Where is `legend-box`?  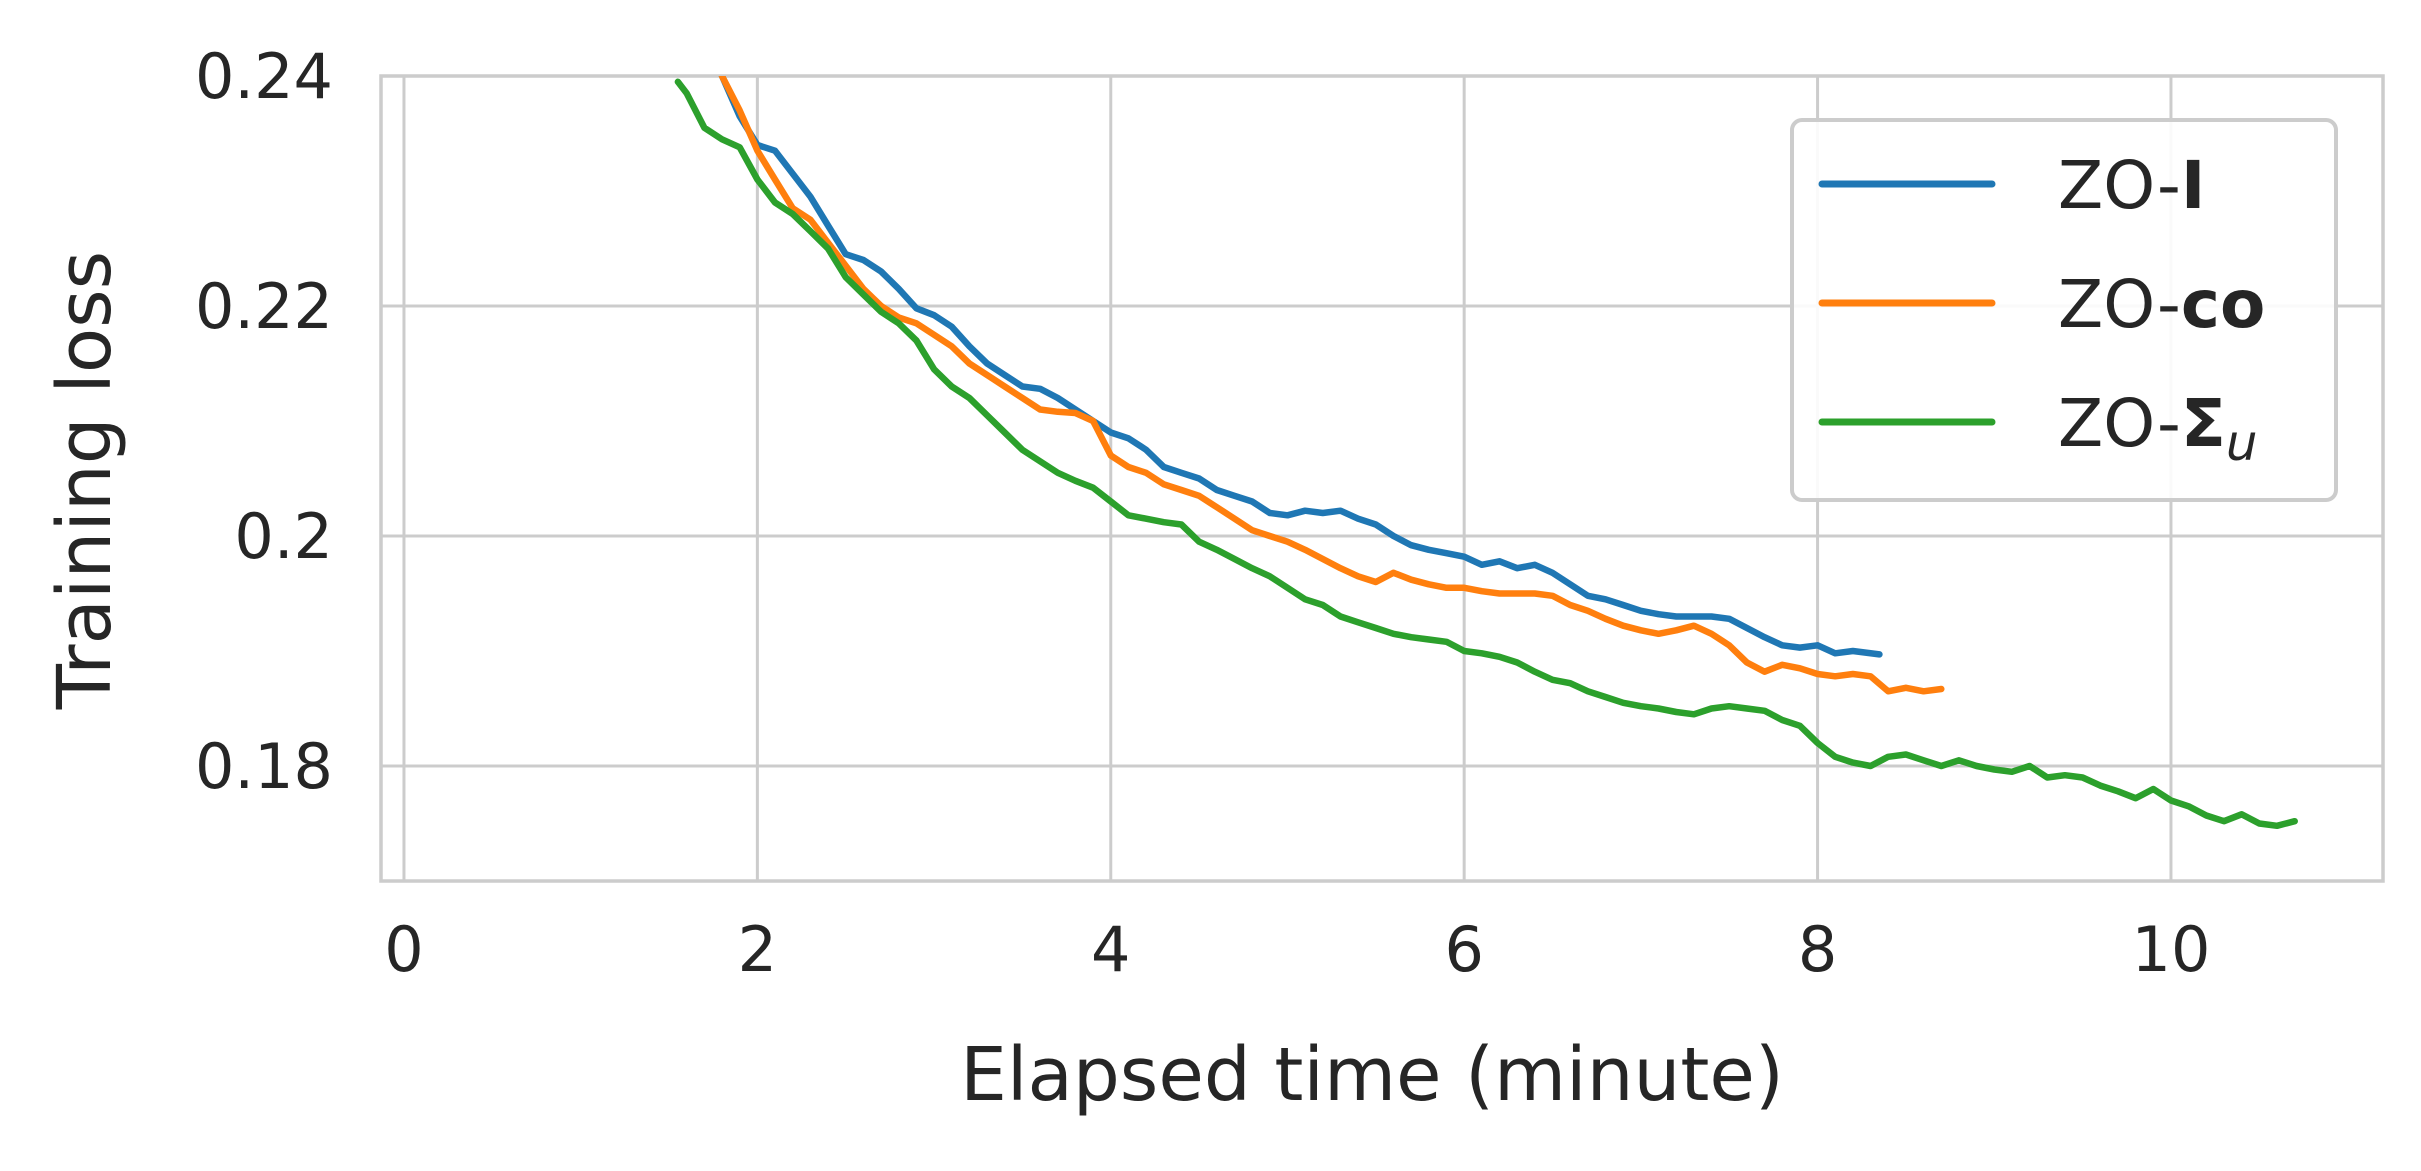 legend-box is located at coordinates (2064, 310).